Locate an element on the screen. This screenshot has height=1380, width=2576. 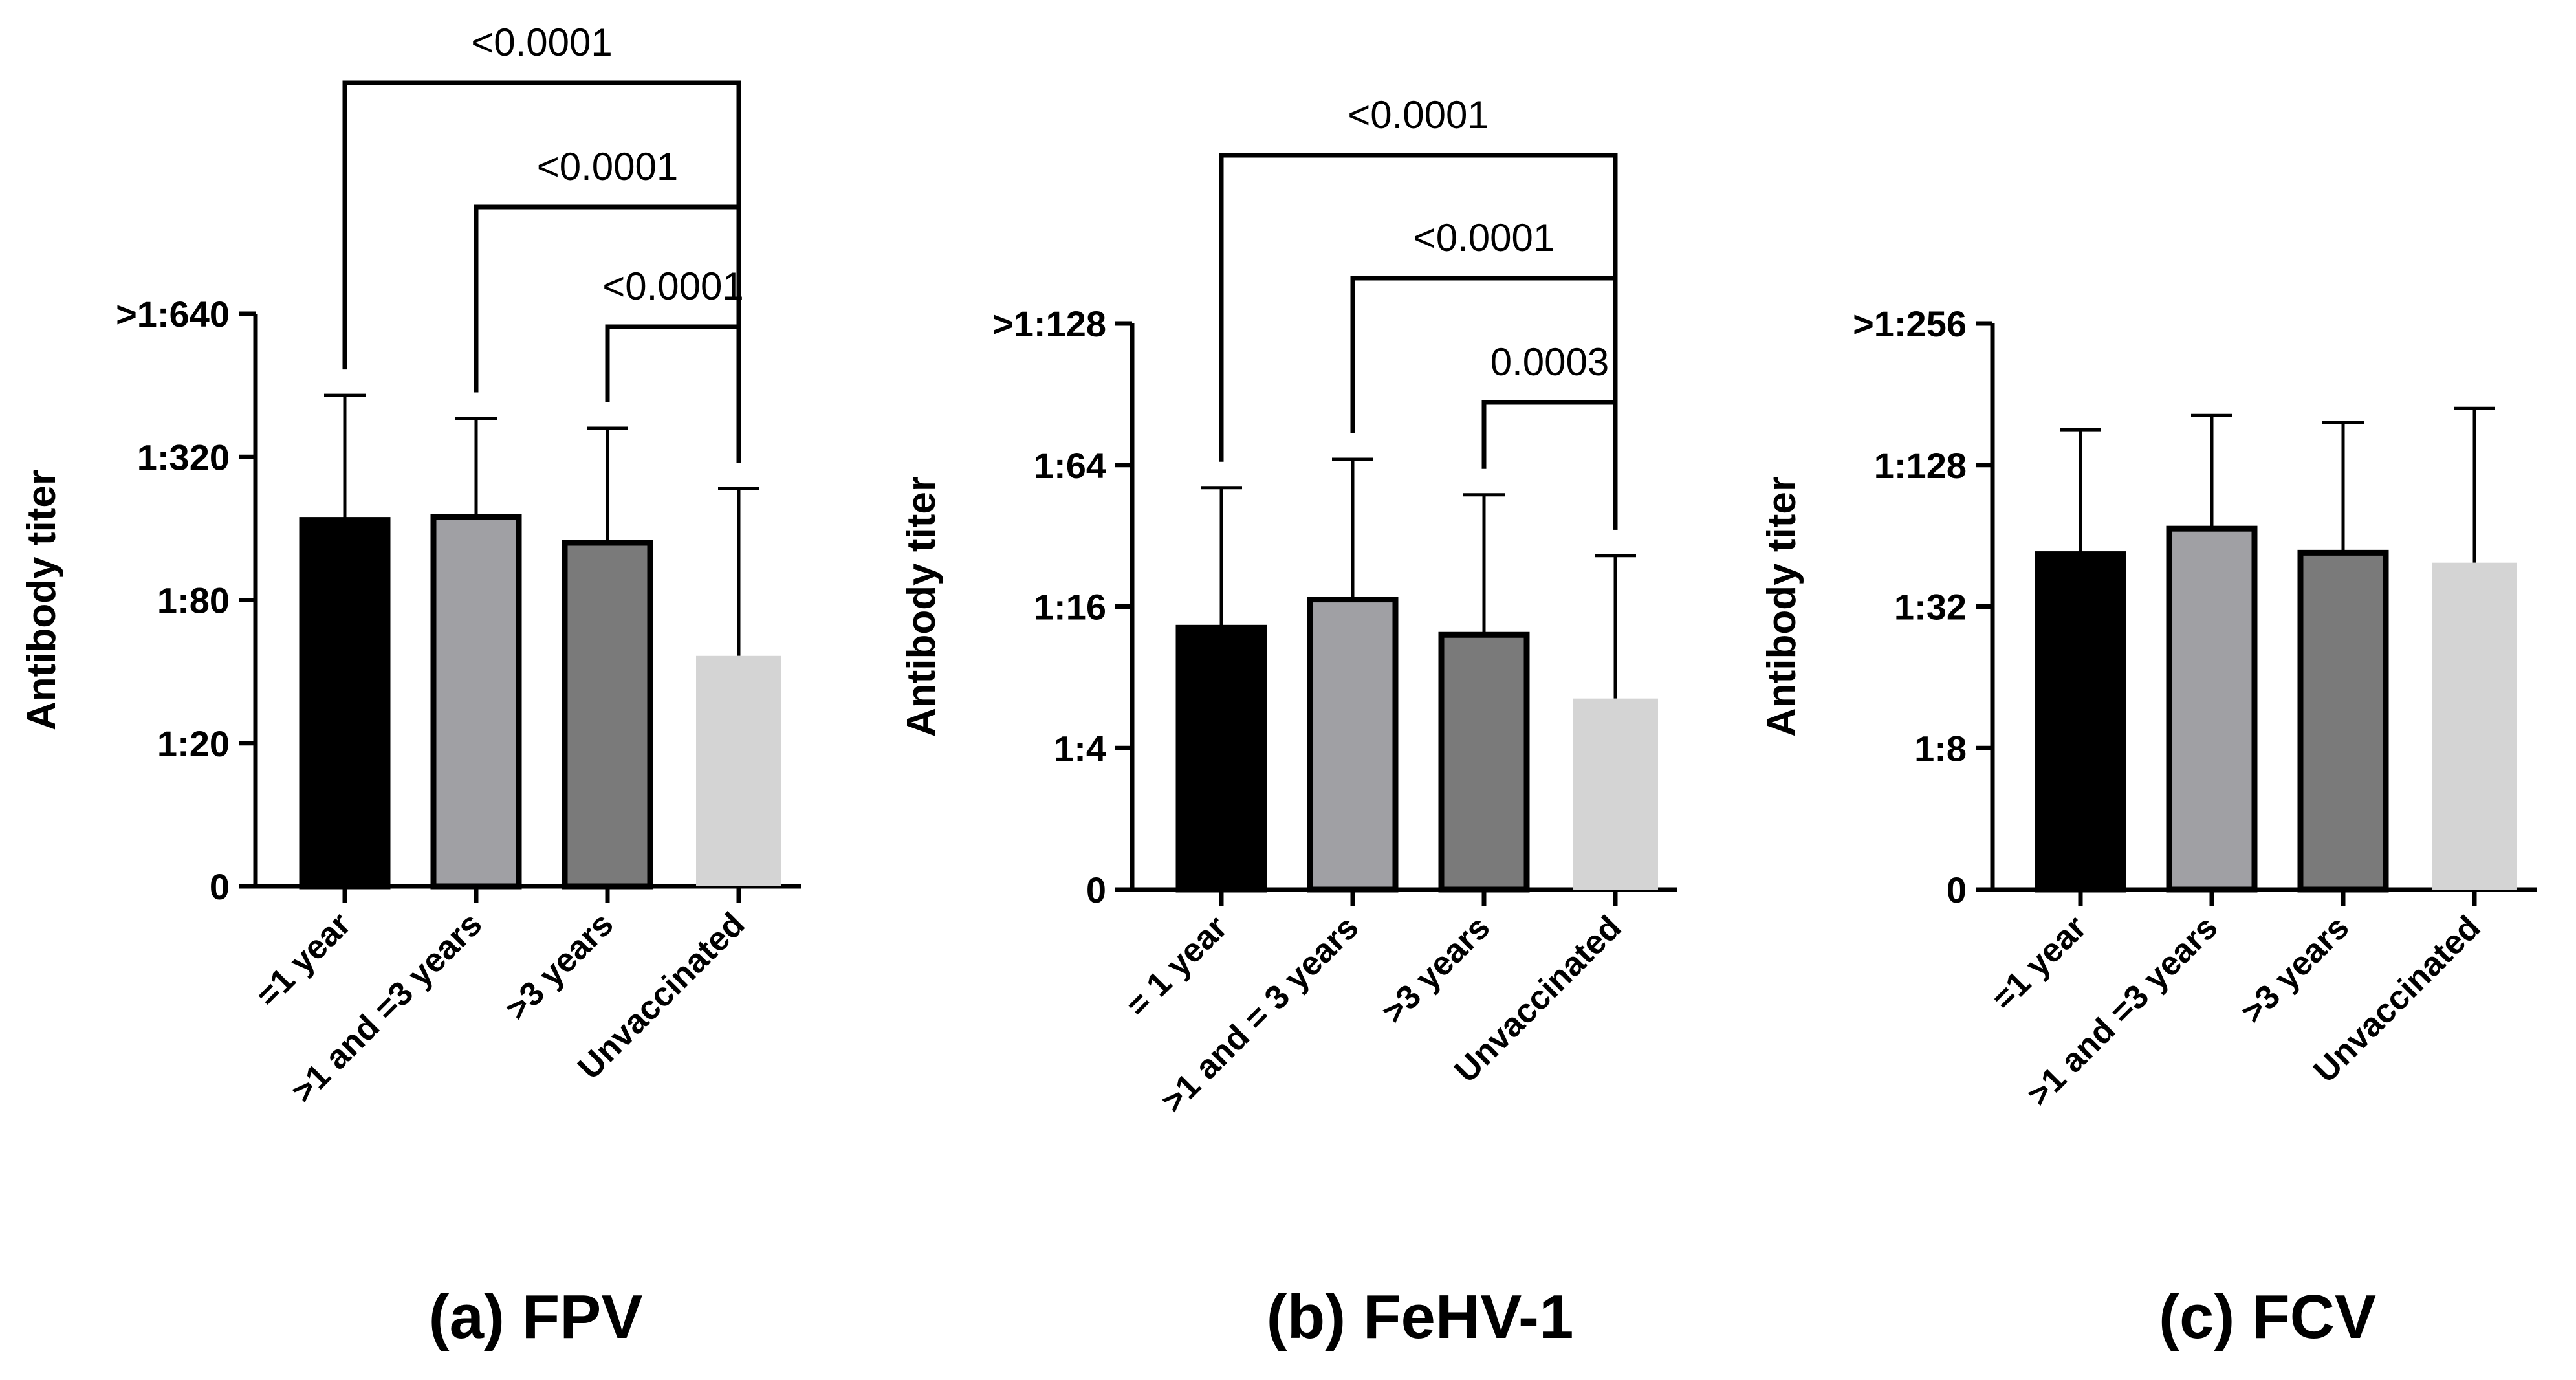
x-category-label: = 1 year is located at coordinates (1176, 966).